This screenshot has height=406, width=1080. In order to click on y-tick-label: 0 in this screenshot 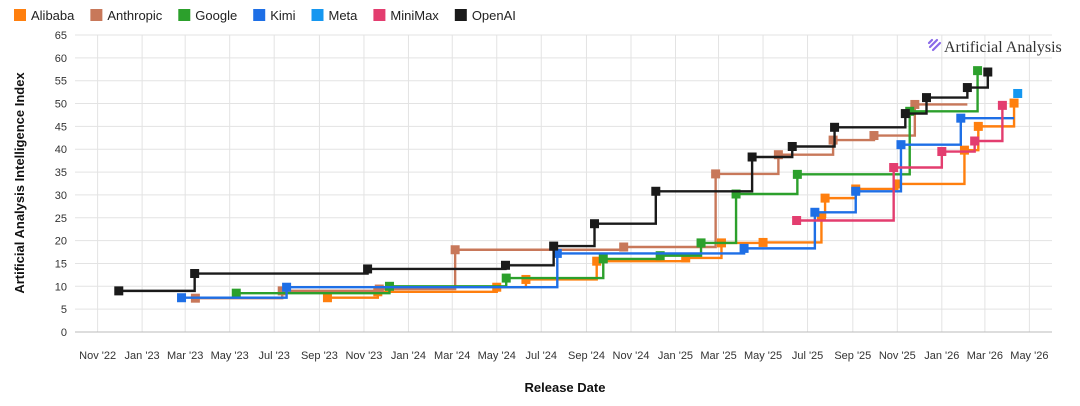, I will do `click(64, 333)`.